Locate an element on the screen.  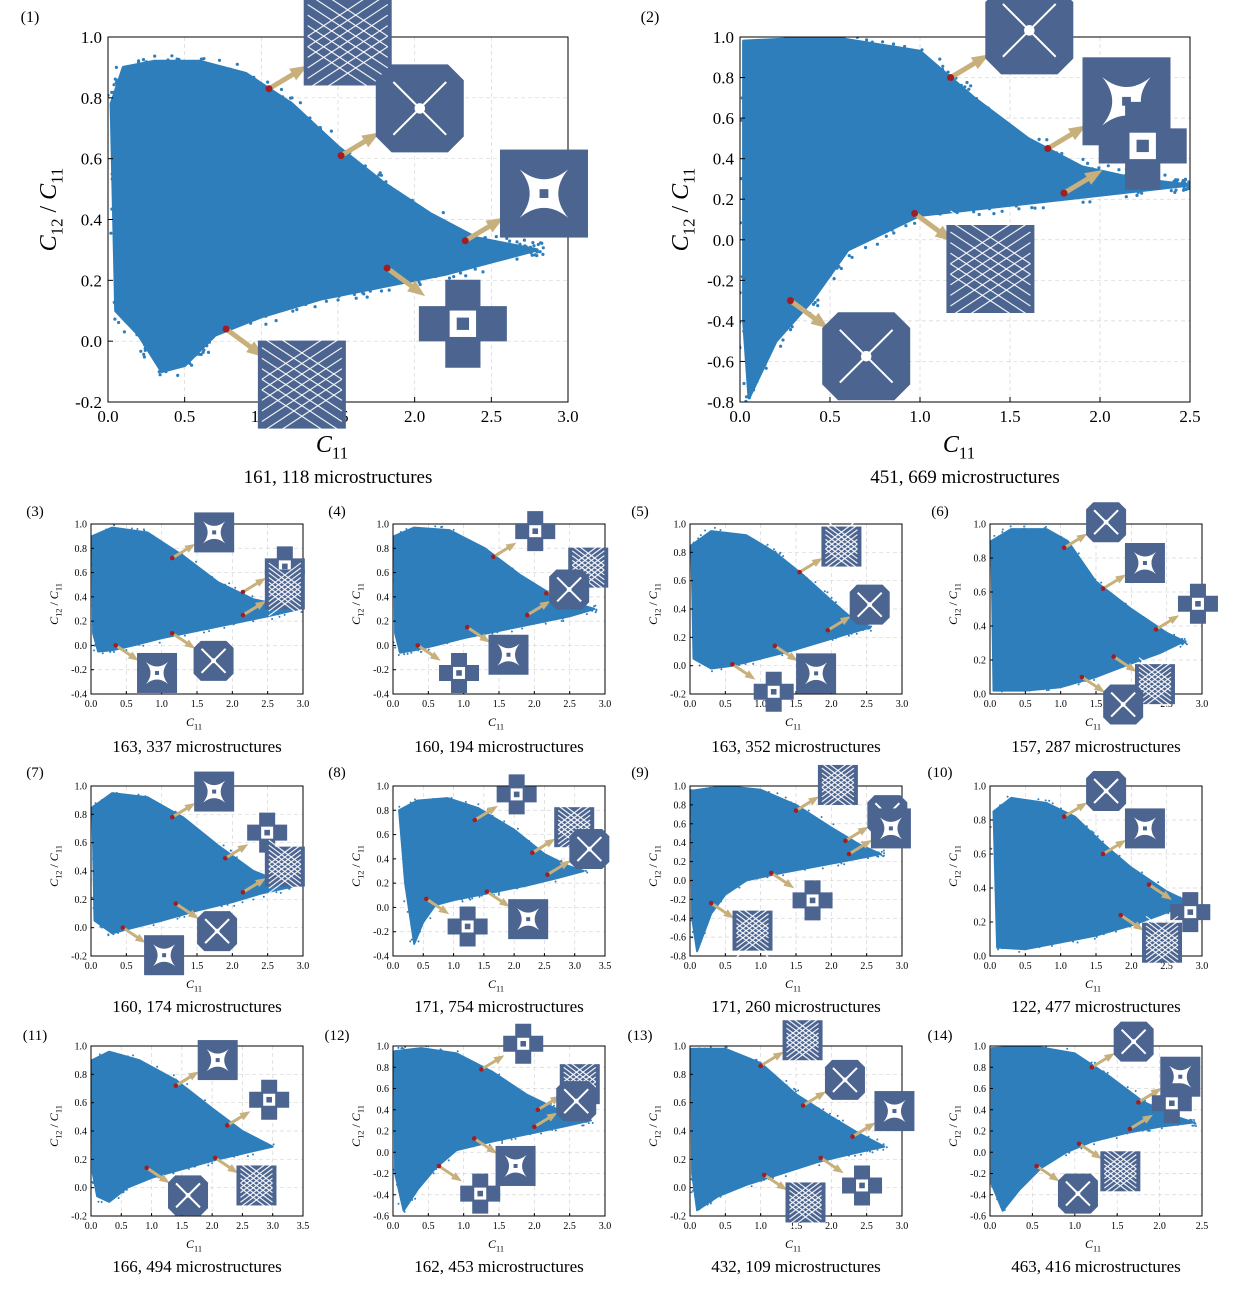
y-tick-label: 0.6 is located at coordinates (680, 1103).